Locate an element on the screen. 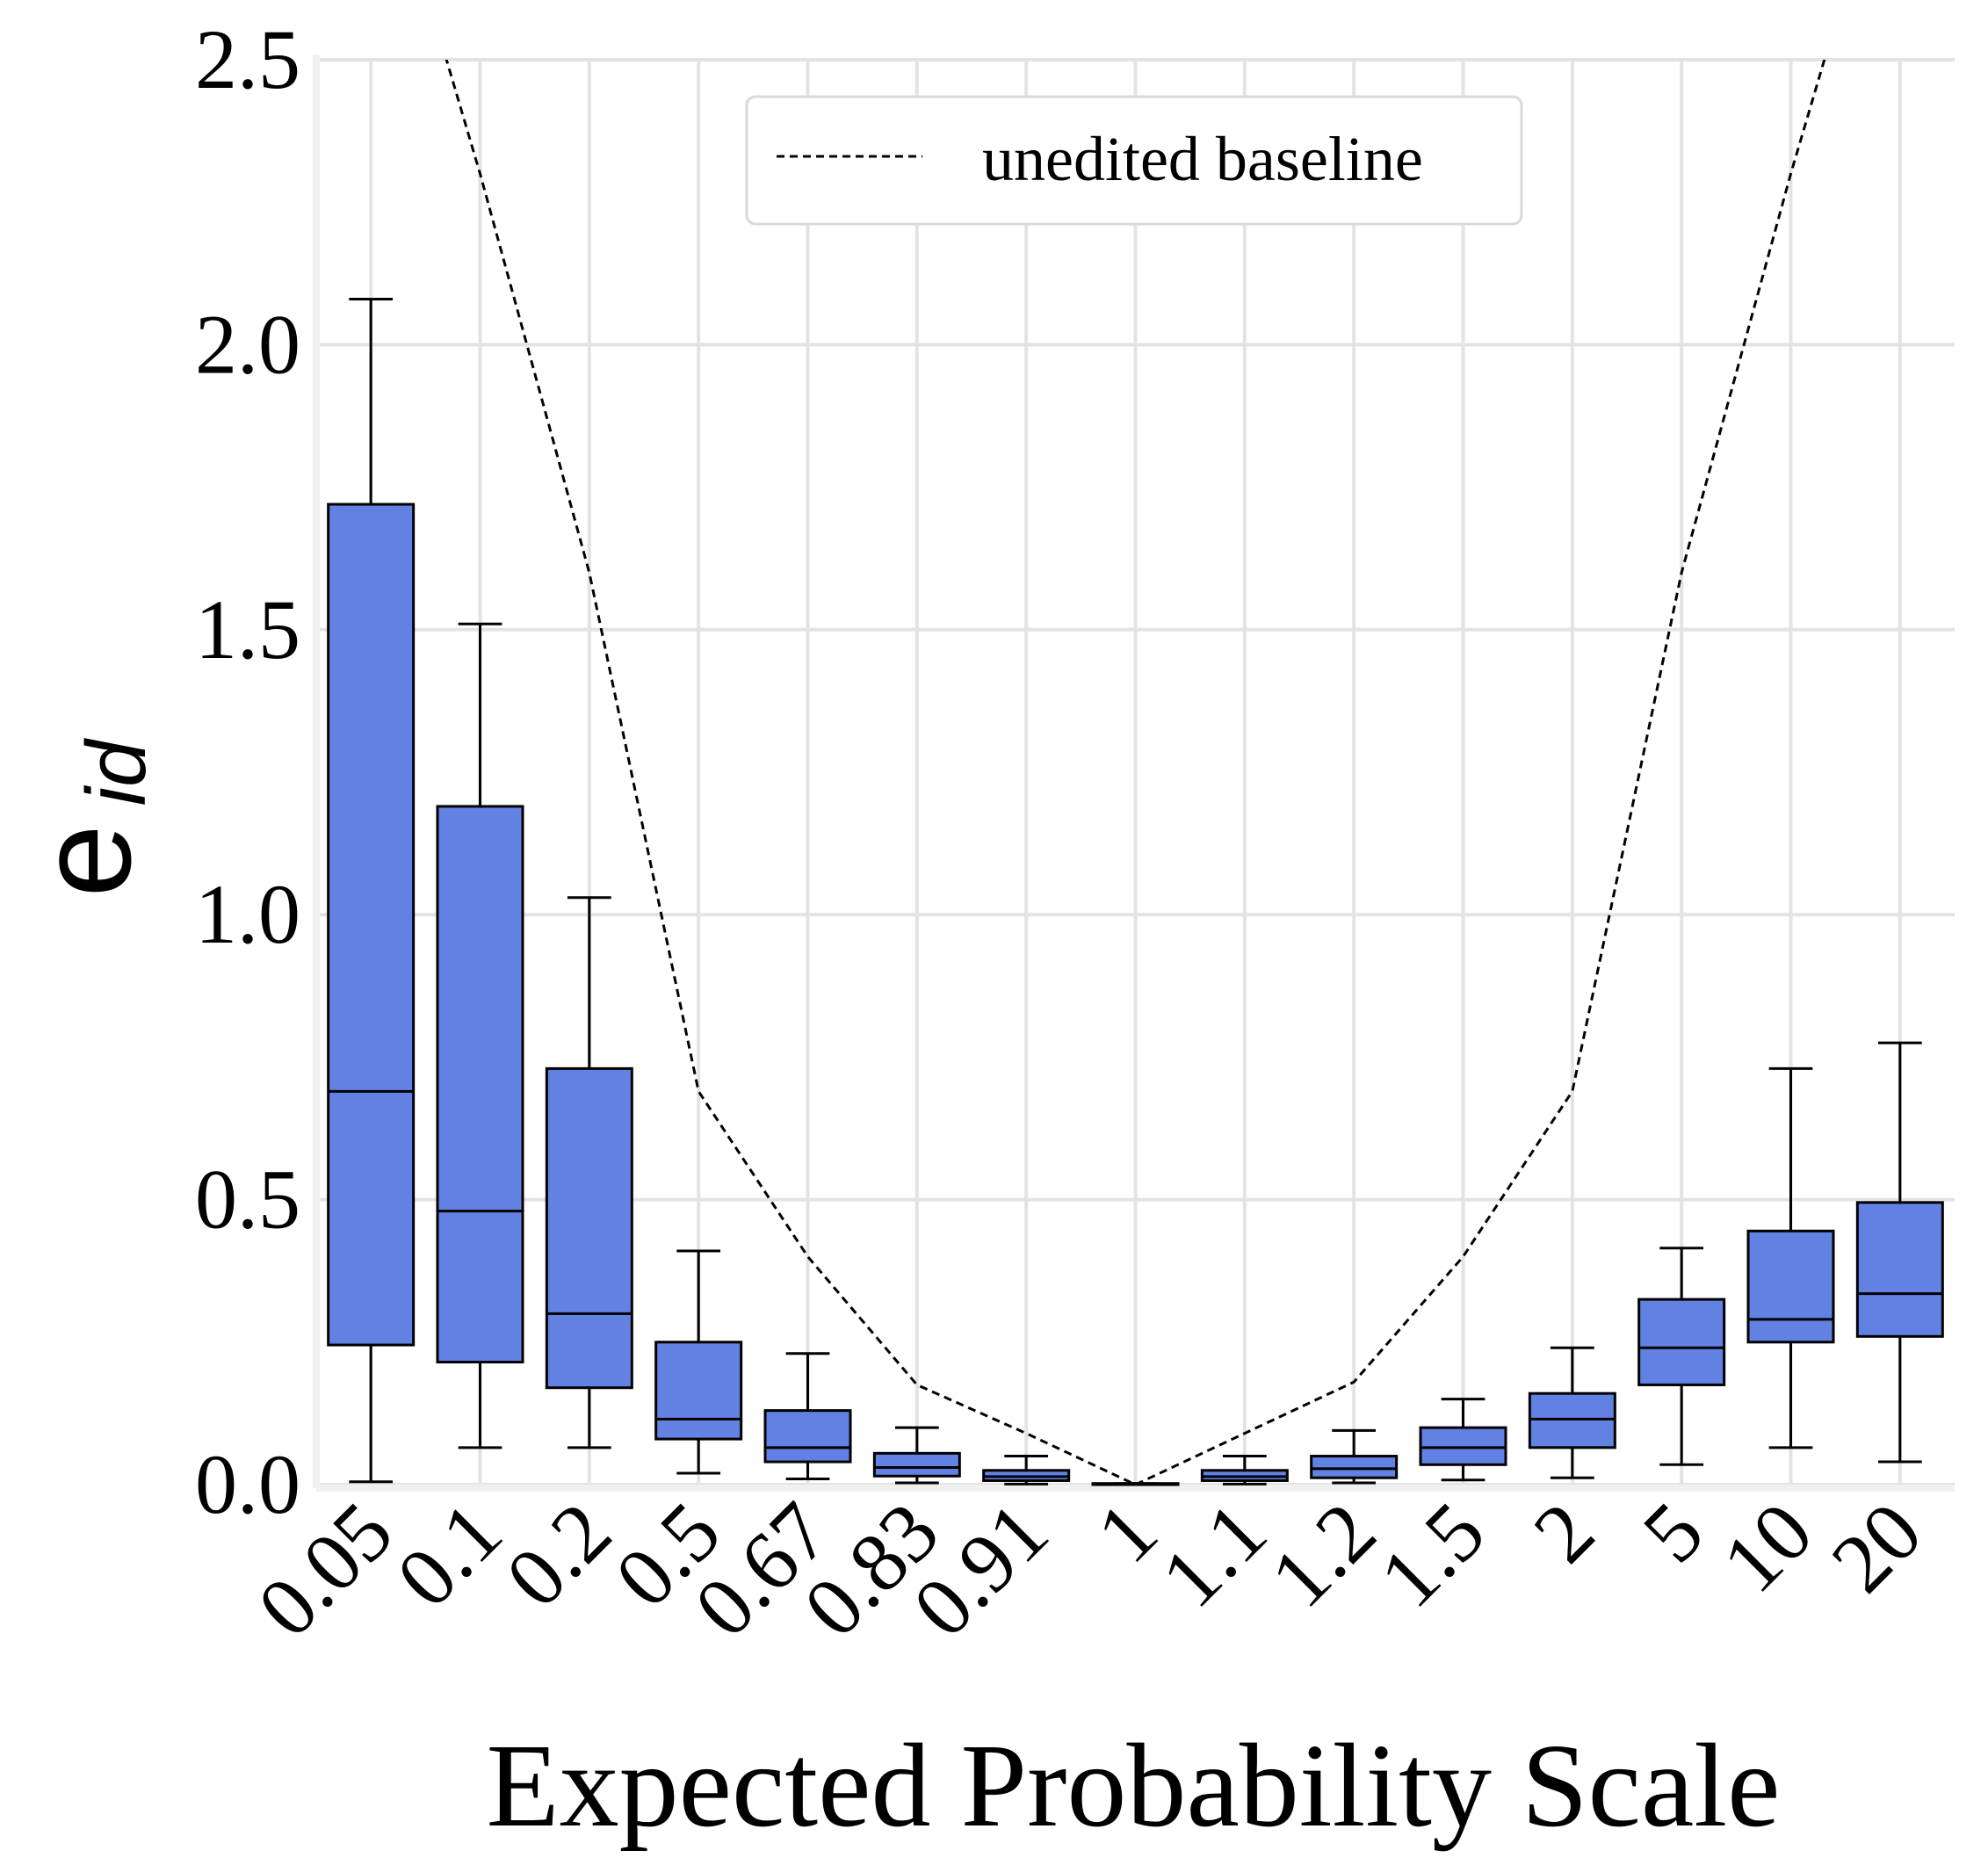 The width and height of the screenshot is (1988, 1865). x-tick-label: 1.5 is located at coordinates (1432, 1554).